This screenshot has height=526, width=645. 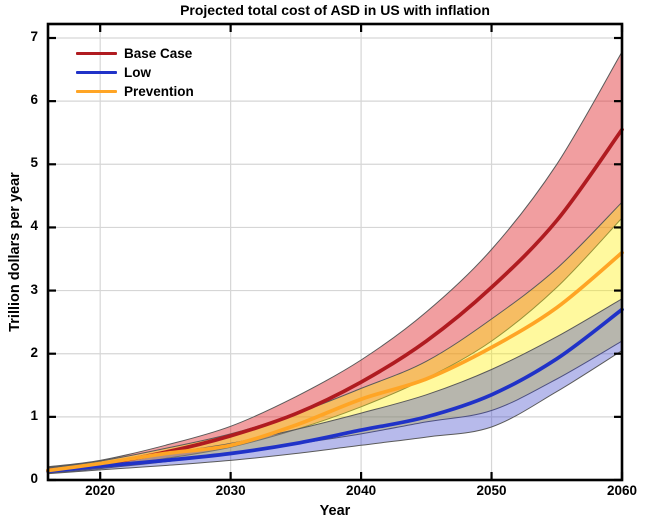 What do you see at coordinates (34, 100) in the screenshot?
I see `y-tick-label: 6` at bounding box center [34, 100].